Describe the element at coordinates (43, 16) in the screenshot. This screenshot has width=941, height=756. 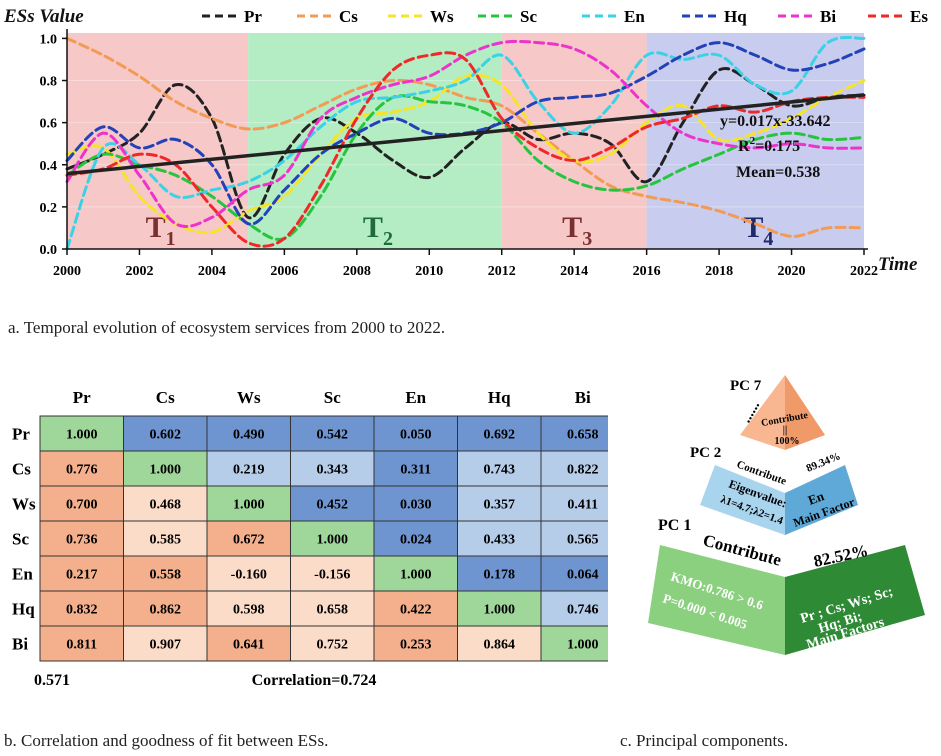
I see `y-axis-title: ESs Value` at that location.